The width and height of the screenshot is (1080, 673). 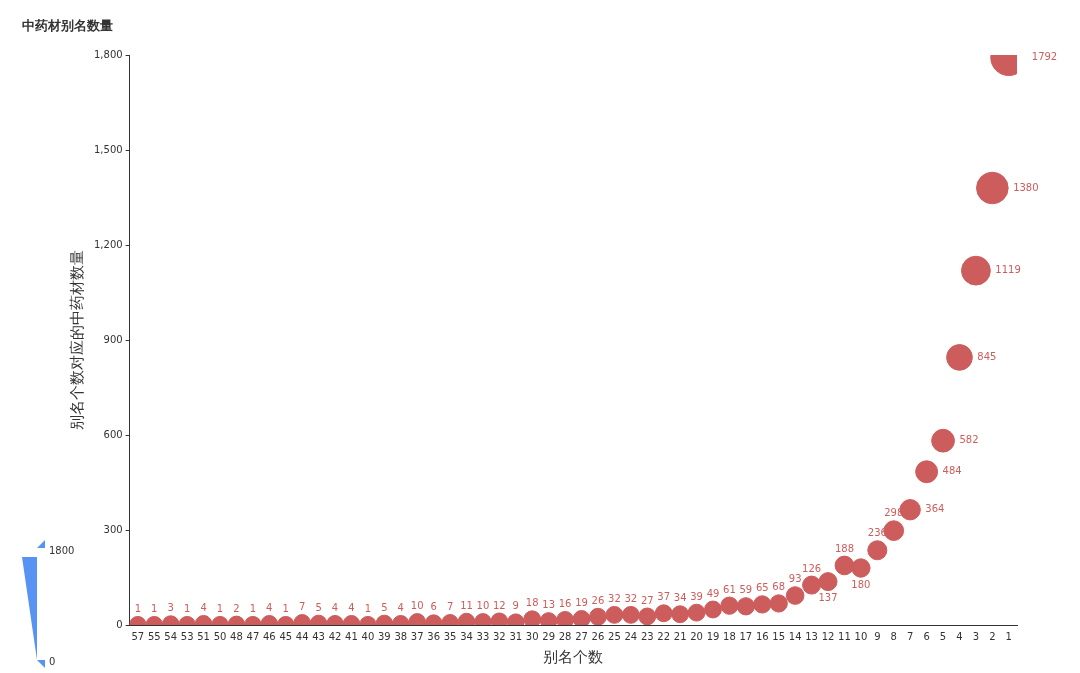 What do you see at coordinates (992, 636) in the screenshot?
I see `x-tick-label: 2` at bounding box center [992, 636].